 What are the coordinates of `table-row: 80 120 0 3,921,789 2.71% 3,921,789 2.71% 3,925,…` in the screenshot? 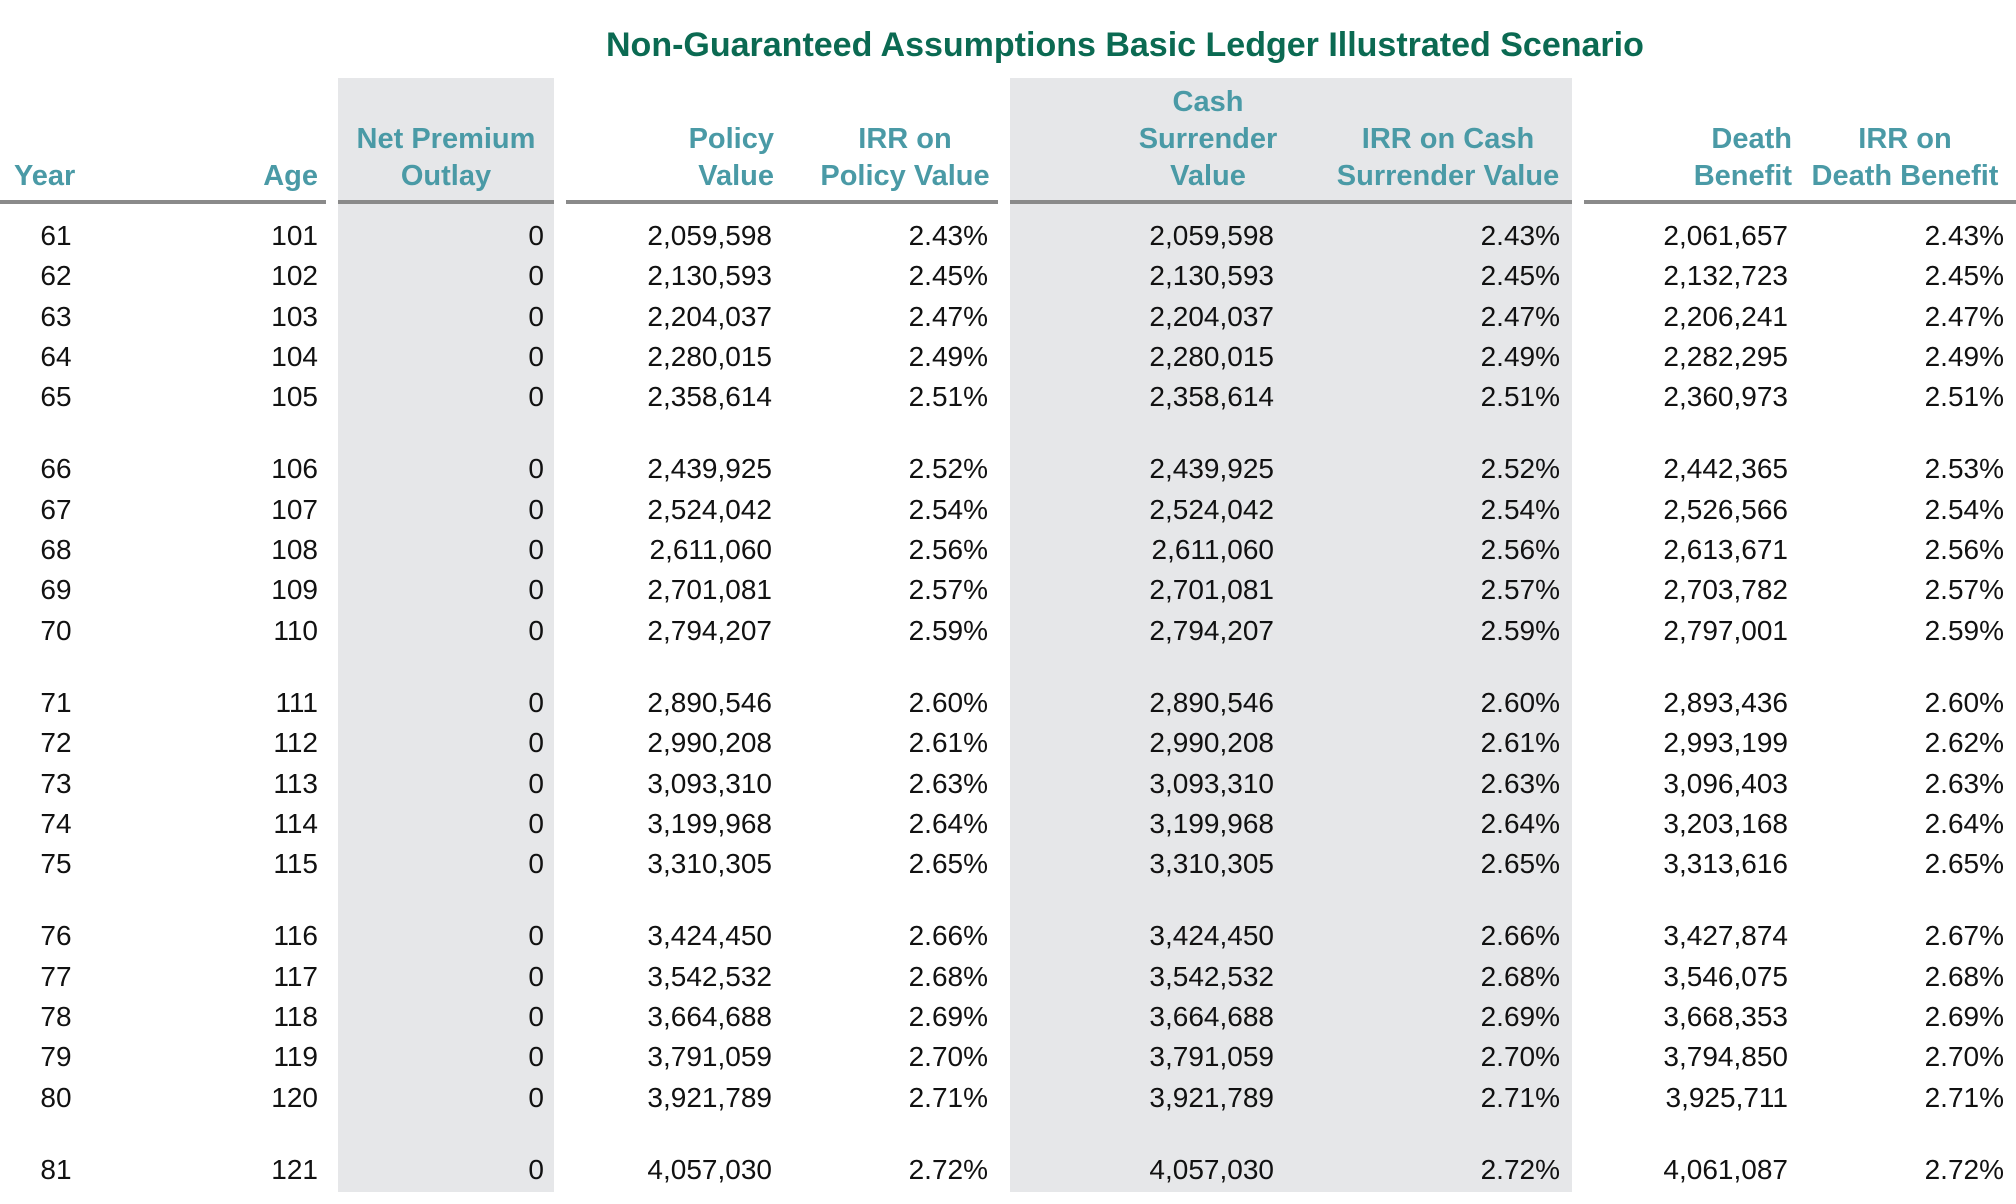 It's located at (1008, 1098).